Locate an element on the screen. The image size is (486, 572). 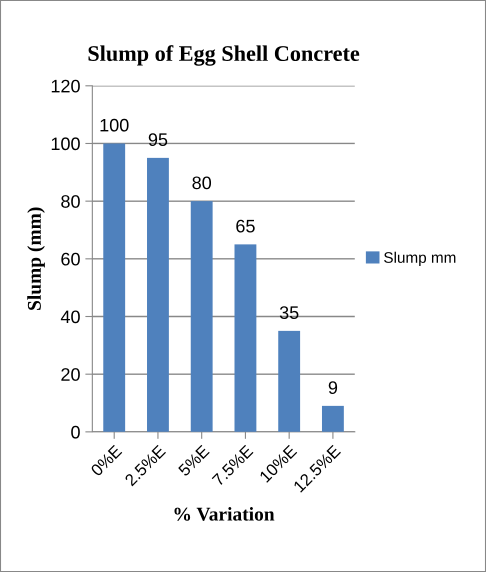
y-tick-label: 120 is located at coordinates (66, 86).